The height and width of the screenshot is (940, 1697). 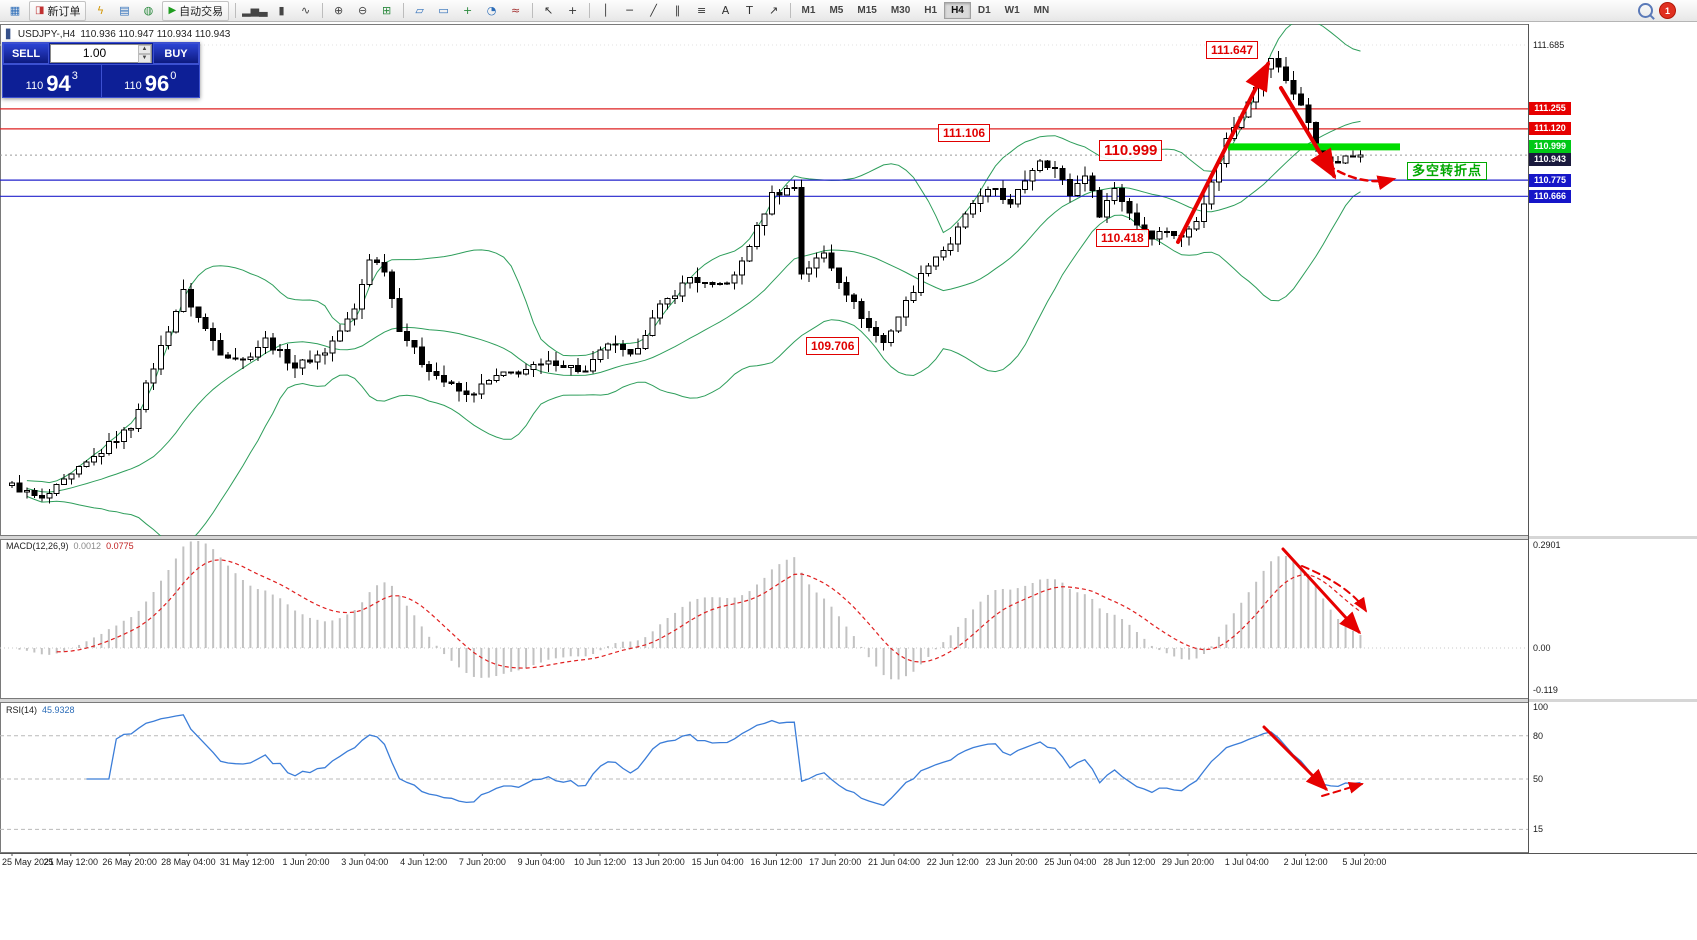 I want to click on cascade-windows-icon: ▱, so click(x=419, y=10).